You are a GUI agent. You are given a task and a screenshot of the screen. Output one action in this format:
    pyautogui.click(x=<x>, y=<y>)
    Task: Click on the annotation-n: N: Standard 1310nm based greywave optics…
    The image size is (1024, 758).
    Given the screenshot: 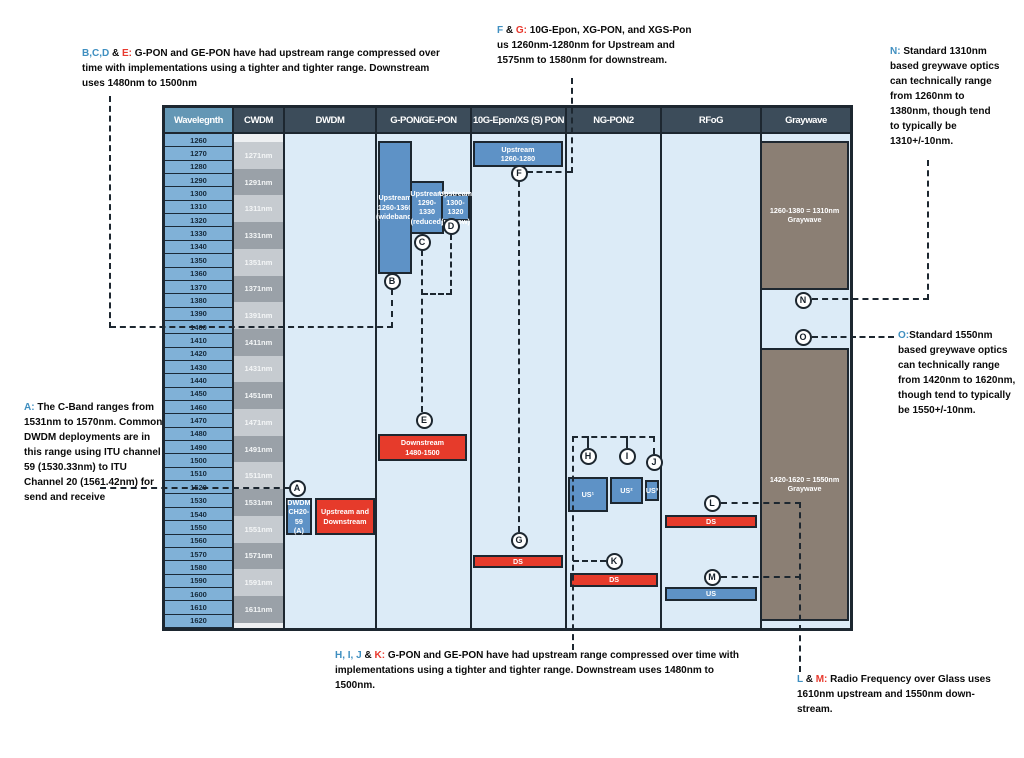 What is the action you would take?
    pyautogui.click(x=945, y=96)
    